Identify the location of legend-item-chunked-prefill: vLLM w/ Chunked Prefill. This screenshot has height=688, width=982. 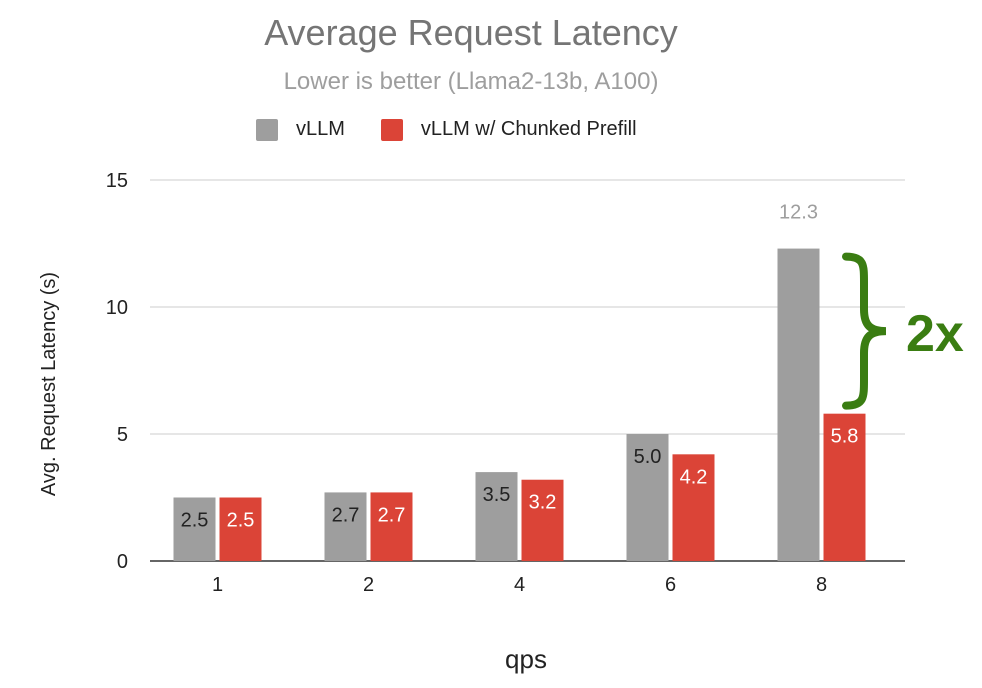
(508, 129).